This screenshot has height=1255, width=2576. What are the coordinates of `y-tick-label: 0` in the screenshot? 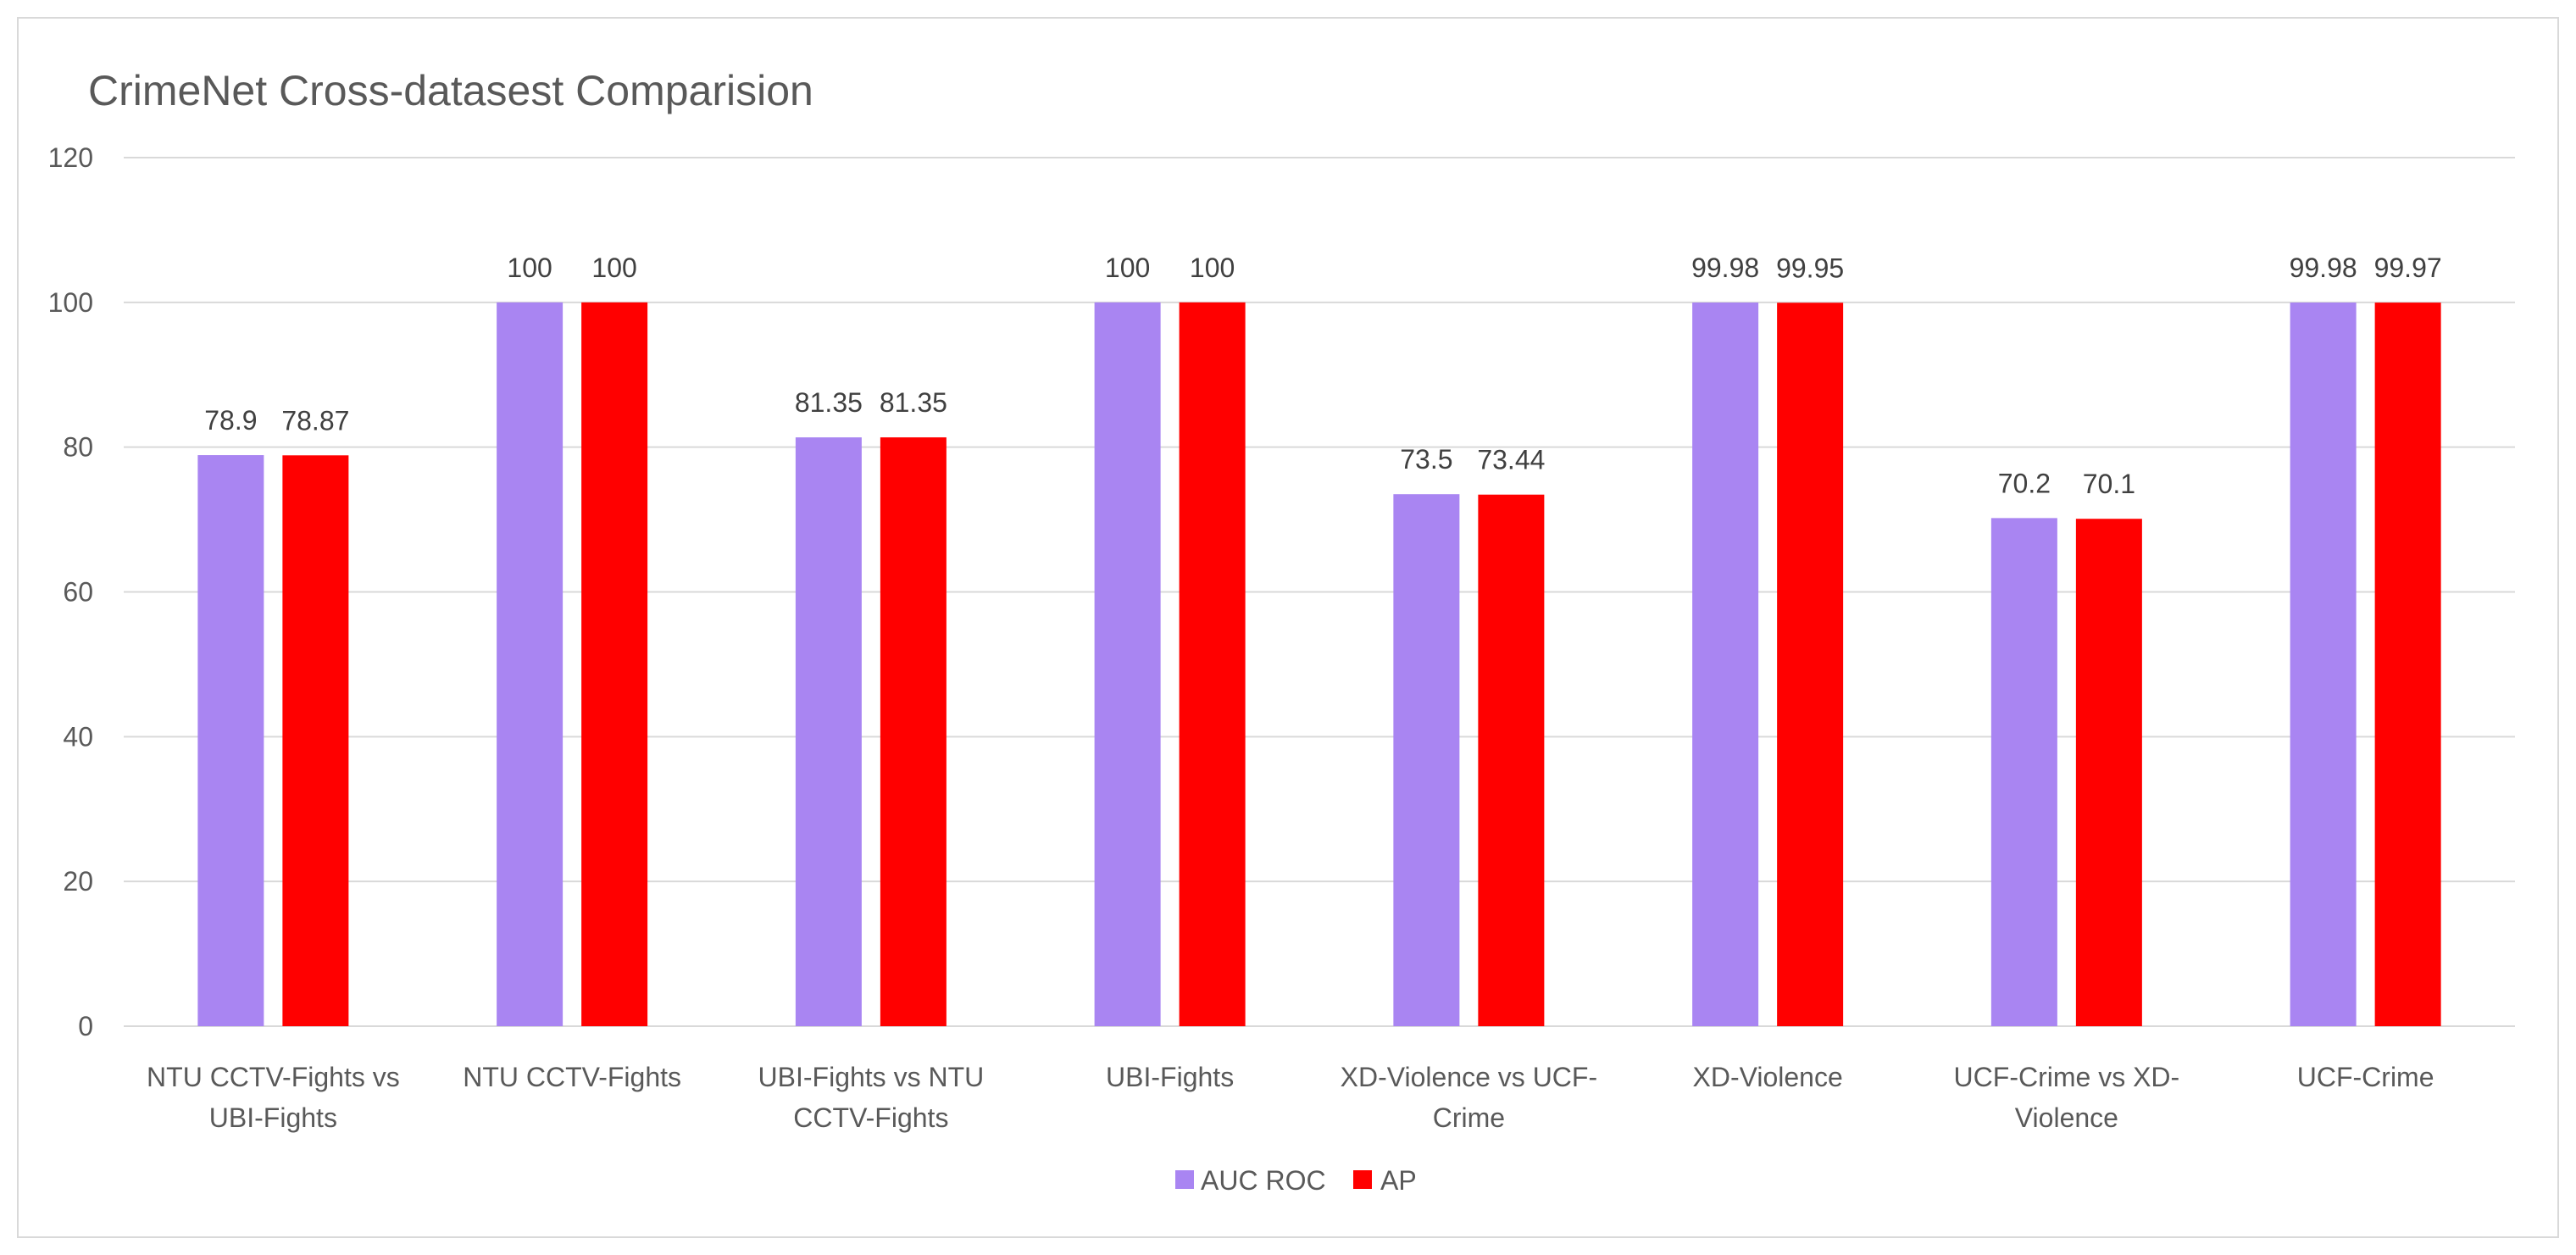 It's located at (85, 1026).